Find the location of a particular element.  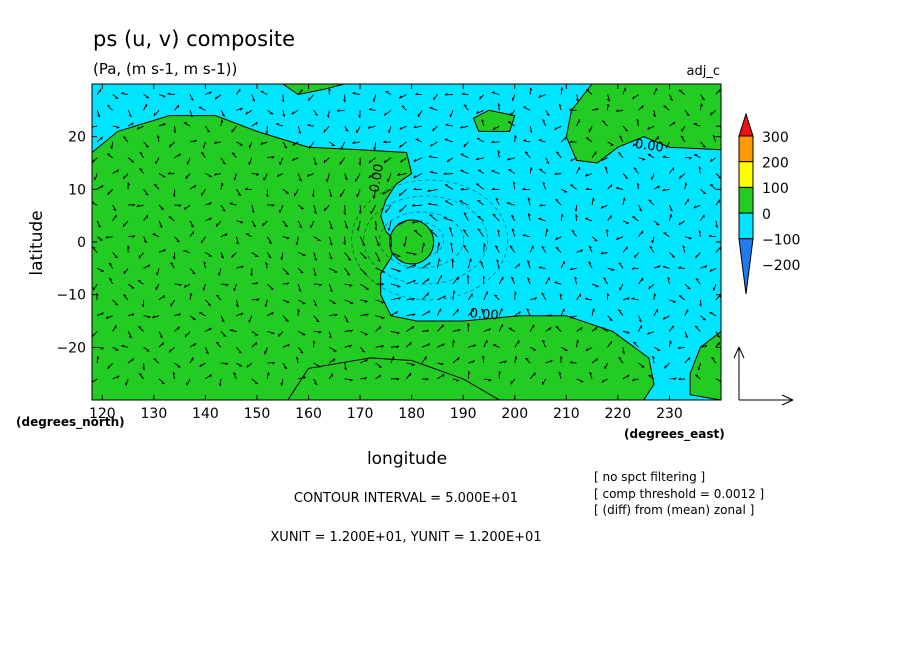

x-tick-label: 140 is located at coordinates (205, 414).